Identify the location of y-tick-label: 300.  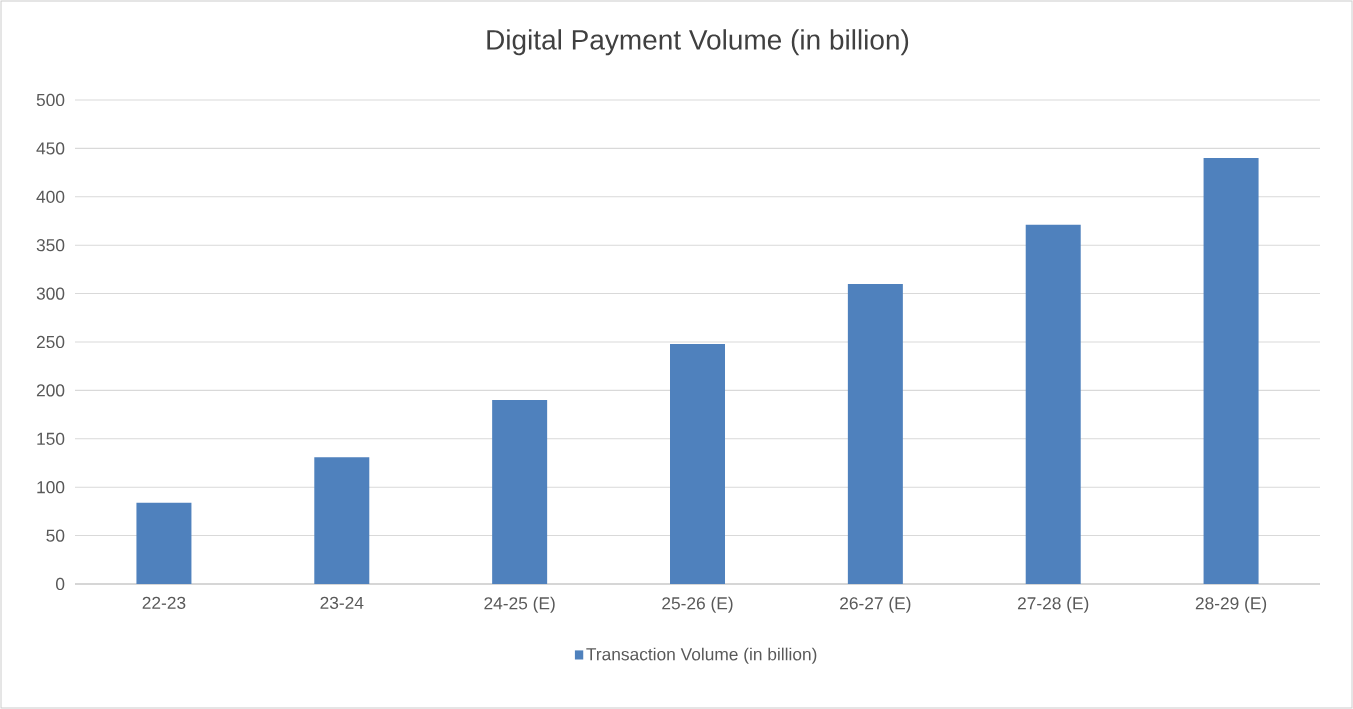
(50, 293).